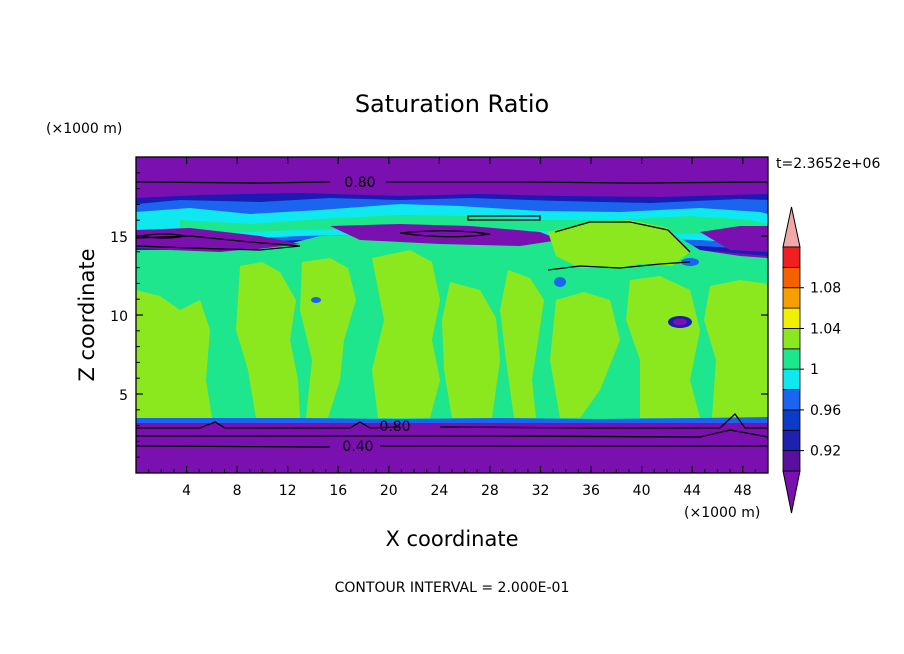 The image size is (904, 654). I want to click on y-tick-label: 15, so click(119, 238).